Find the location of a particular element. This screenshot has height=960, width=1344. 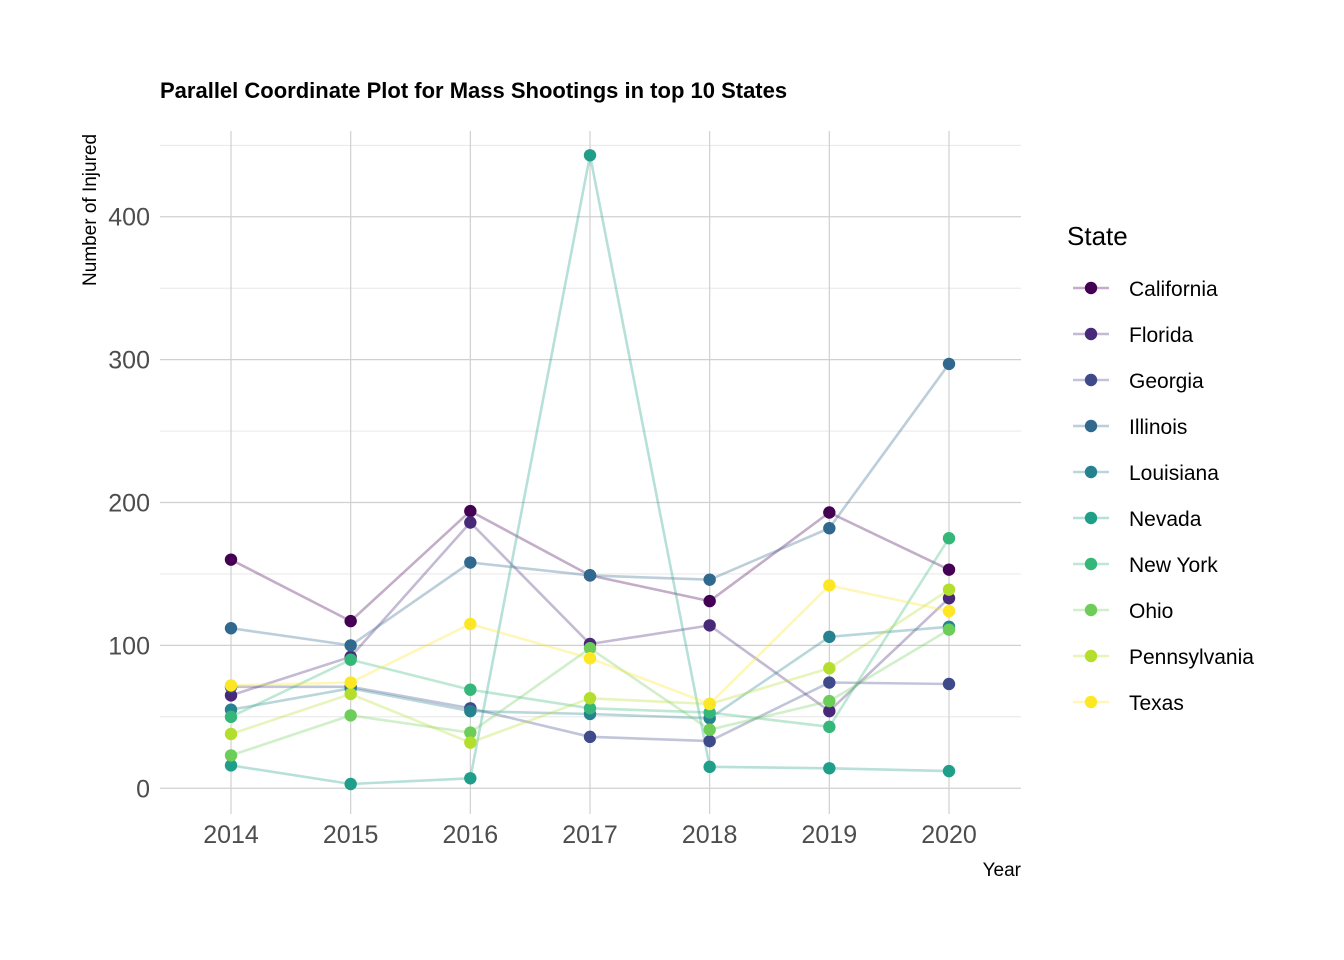

legend-label: Ohio is located at coordinates (1151, 611).